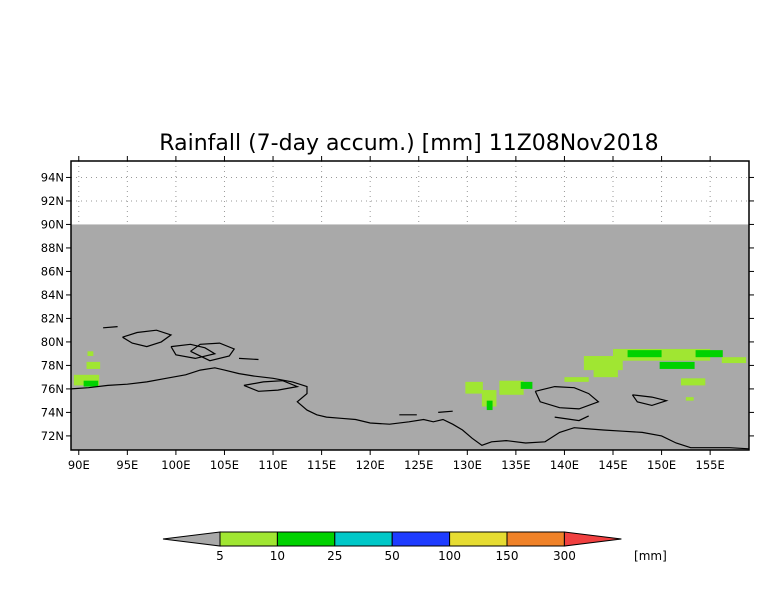 The image size is (784, 612). I want to click on lon-label: 135E, so click(515, 465).